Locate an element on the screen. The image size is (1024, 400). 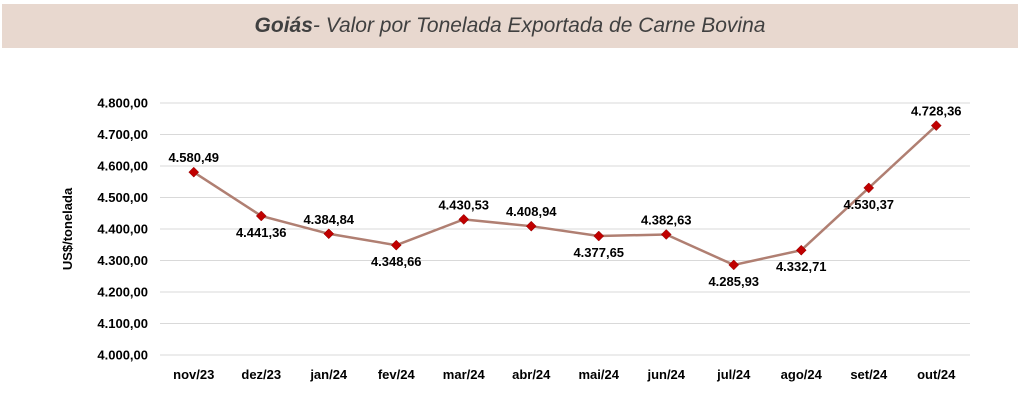
x-tick-label: jun/24 is located at coordinates (665, 374).